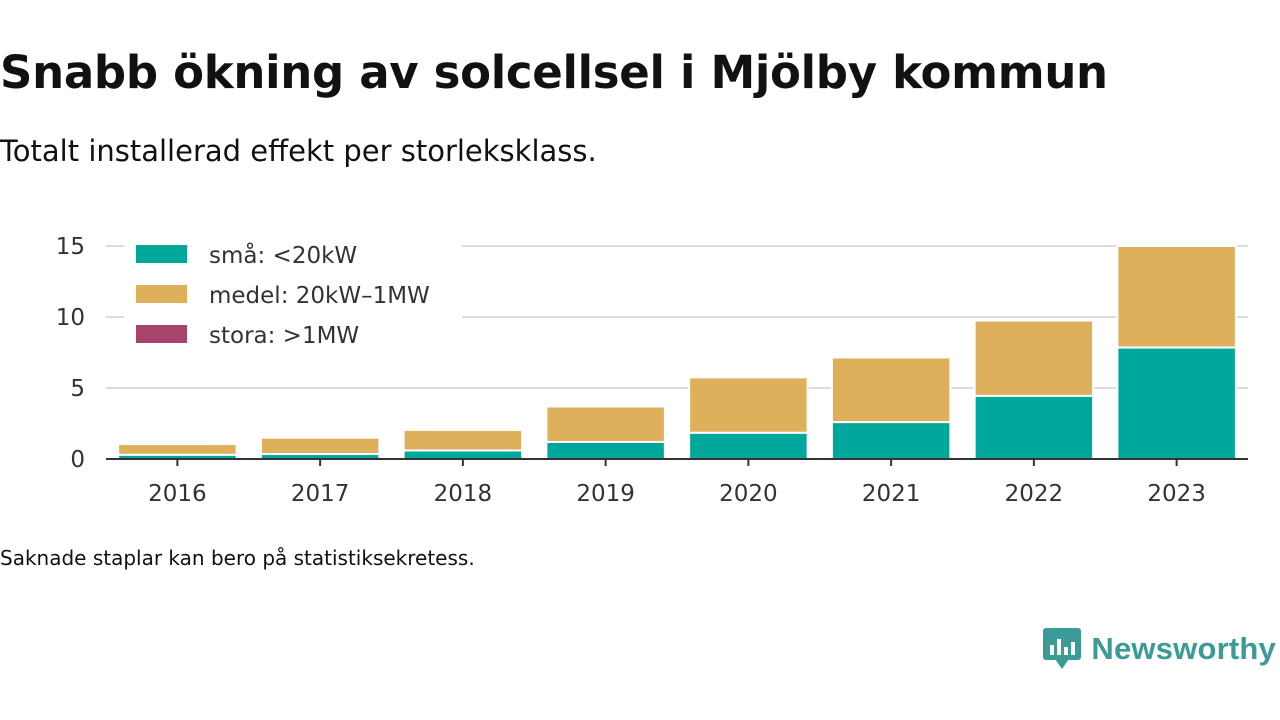  What do you see at coordinates (1176, 494) in the screenshot?
I see `x-tick-label: 2023` at bounding box center [1176, 494].